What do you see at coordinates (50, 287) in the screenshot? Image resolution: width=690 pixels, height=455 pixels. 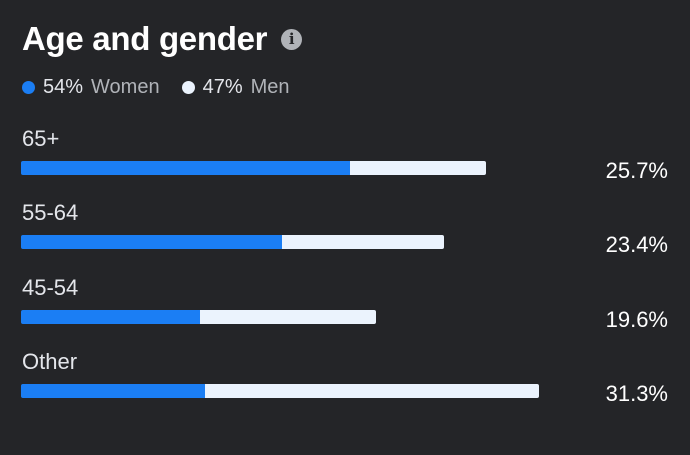 I see `row-label: 45-54` at bounding box center [50, 287].